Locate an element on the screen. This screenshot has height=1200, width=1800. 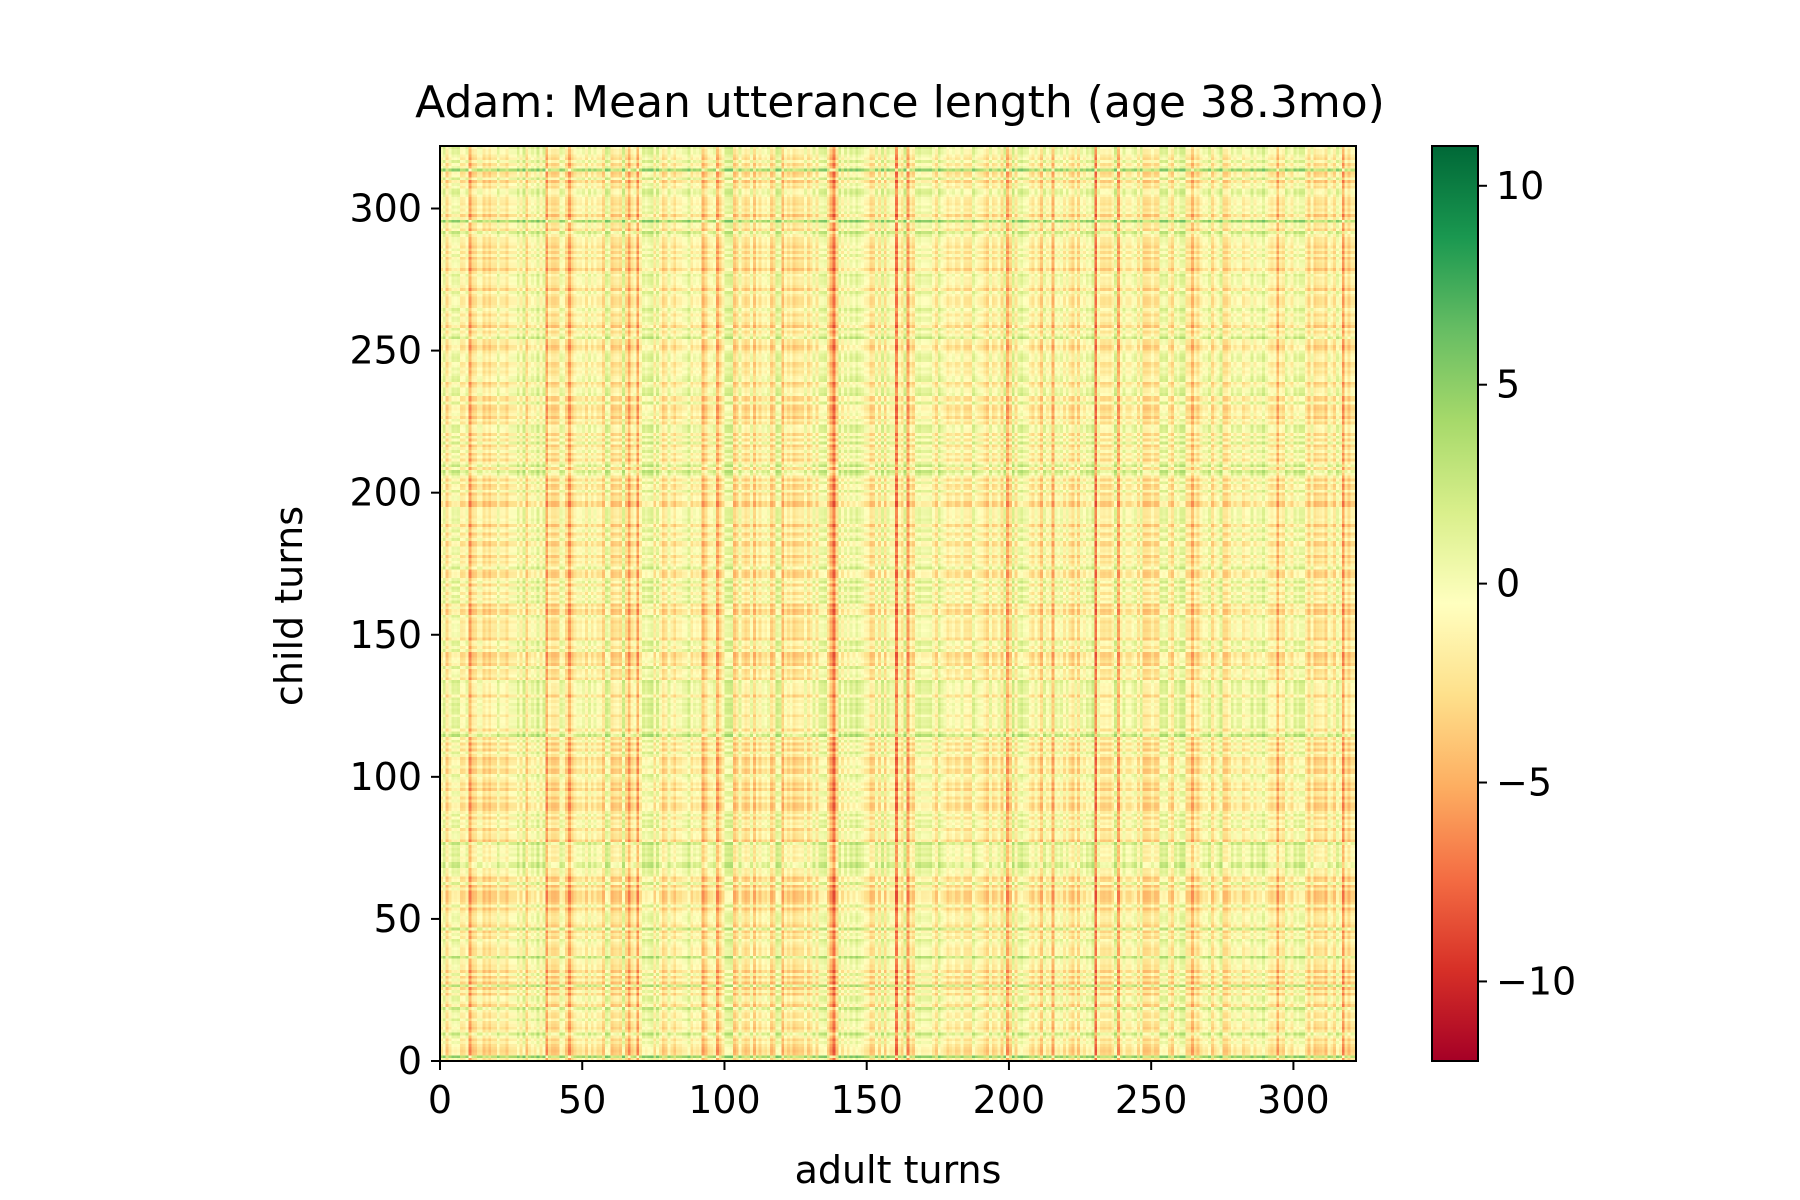
colorbar-tick-label: 10 is located at coordinates (1520, 186).